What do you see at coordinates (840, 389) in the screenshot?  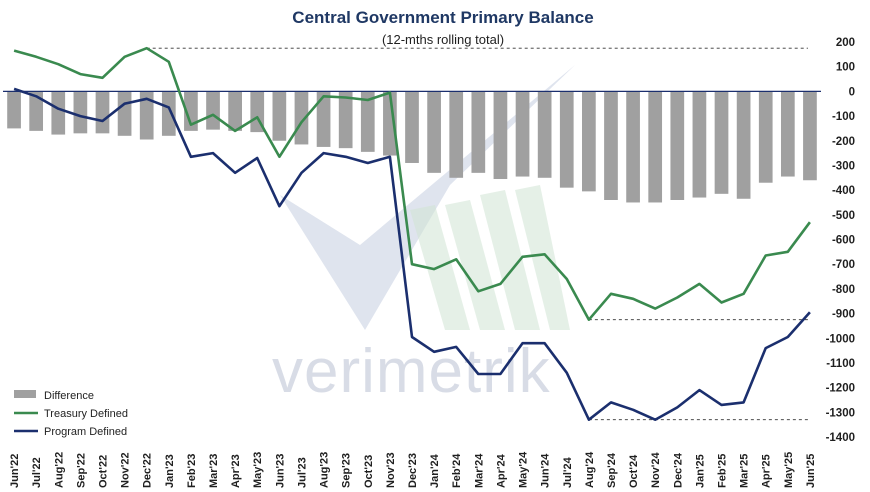 I see `y-tick-label: -1200` at bounding box center [840, 389].